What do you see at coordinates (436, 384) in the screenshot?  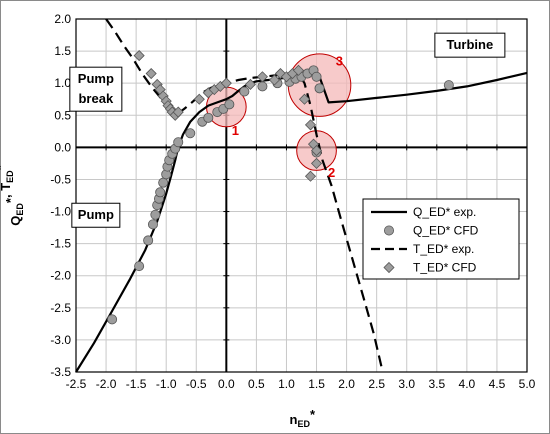 I see `x-tick-label-12: 3.5` at bounding box center [436, 384].